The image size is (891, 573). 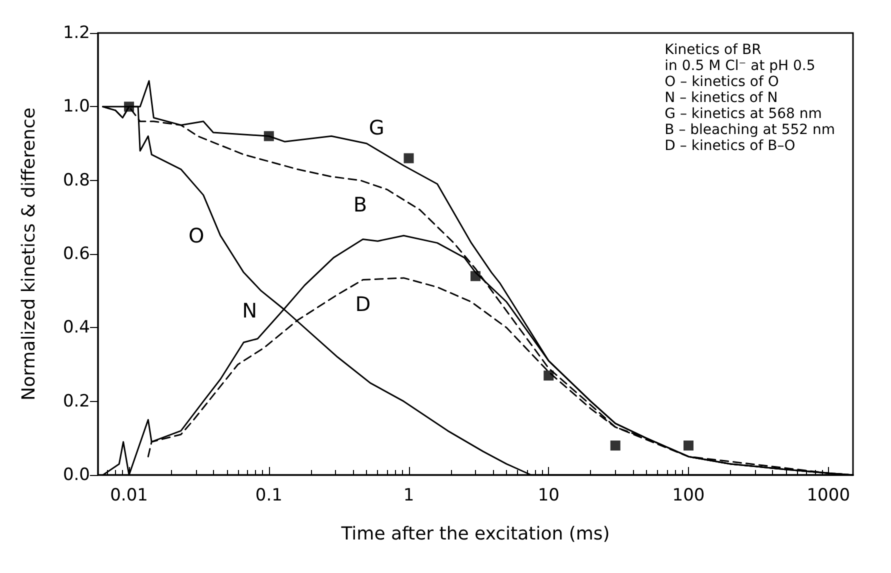 I want to click on series-label: B, so click(x=360, y=204).